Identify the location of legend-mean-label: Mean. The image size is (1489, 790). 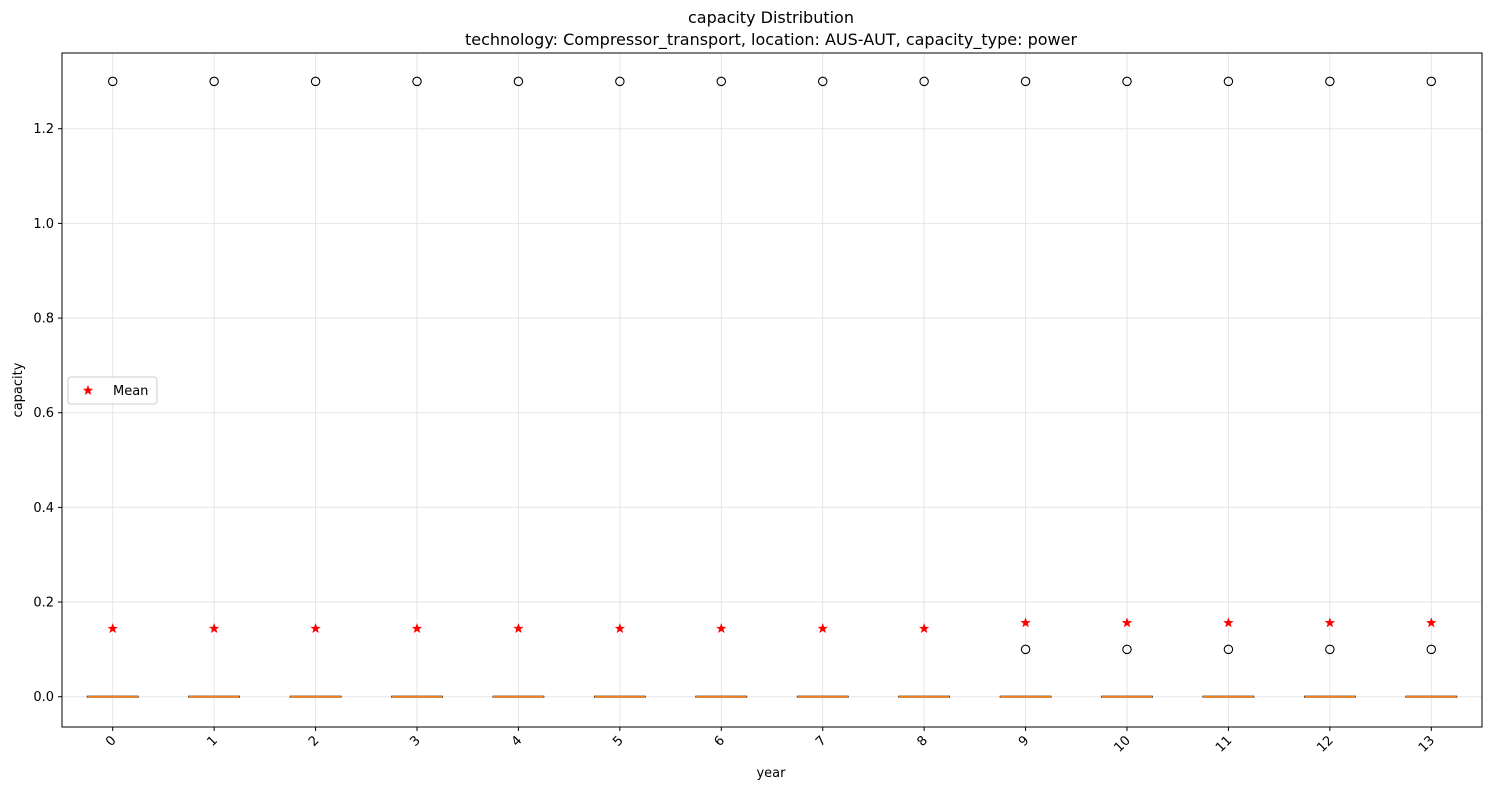
(130, 391).